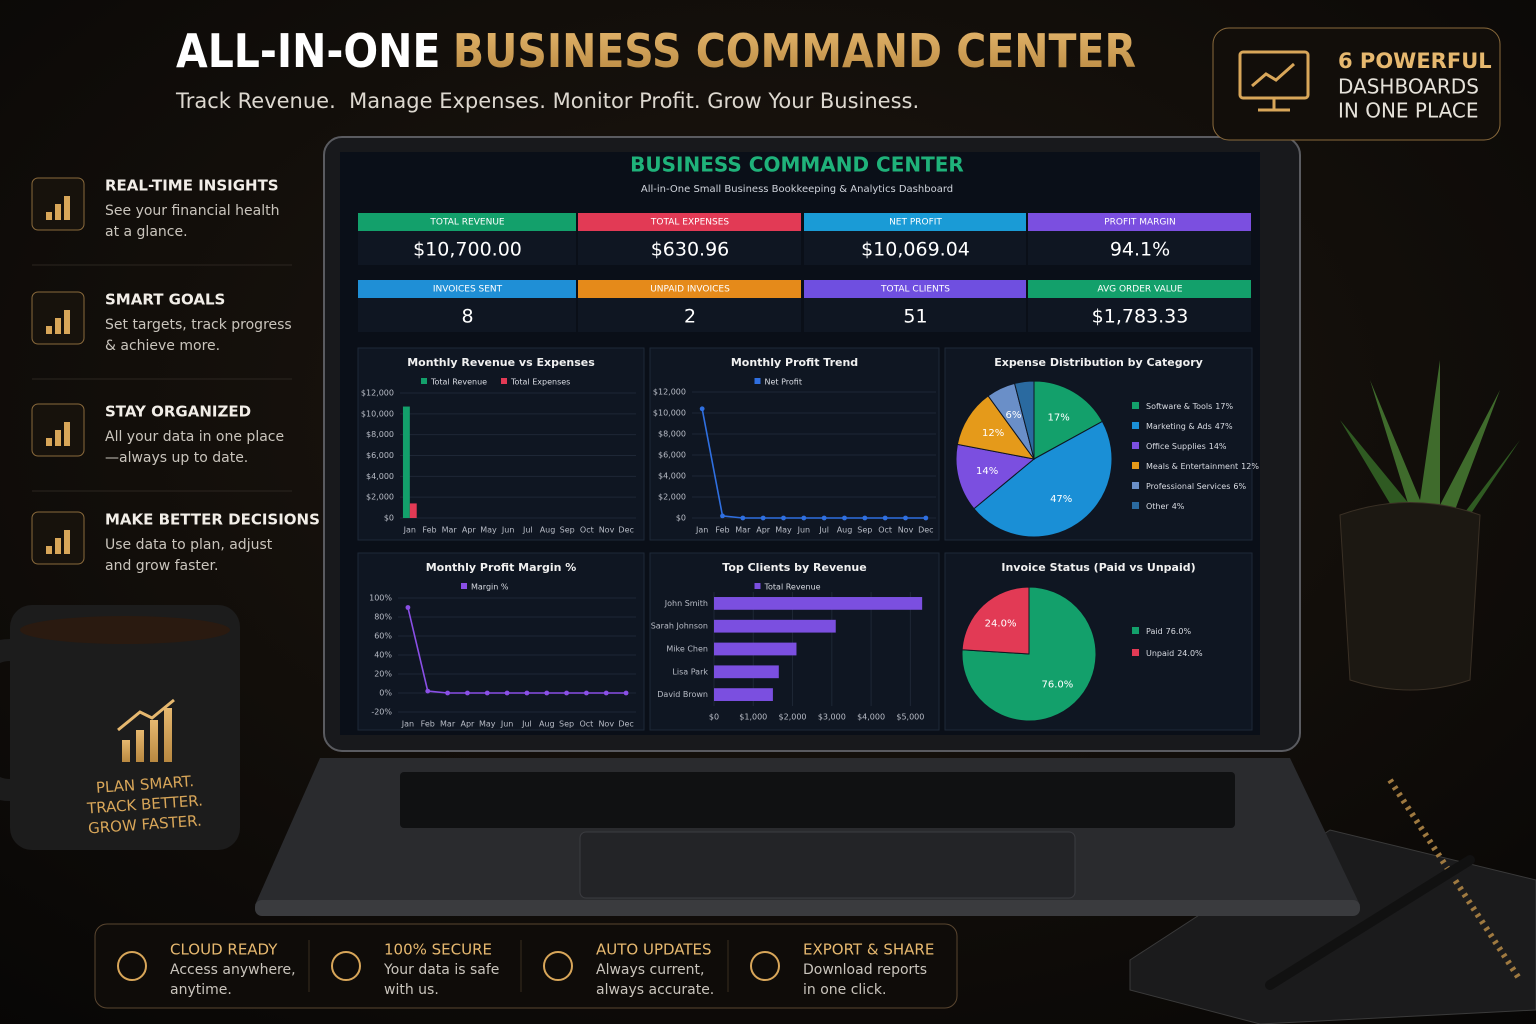 This screenshot has width=1536, height=1024. What do you see at coordinates (794, 362) in the screenshot?
I see `chart-title: Monthly Profit Trend` at bounding box center [794, 362].